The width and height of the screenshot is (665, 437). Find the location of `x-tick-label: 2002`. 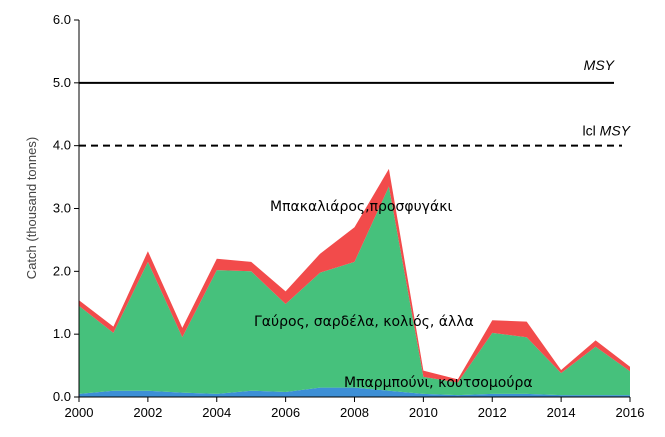

x-tick-label: 2002 is located at coordinates (147, 412).